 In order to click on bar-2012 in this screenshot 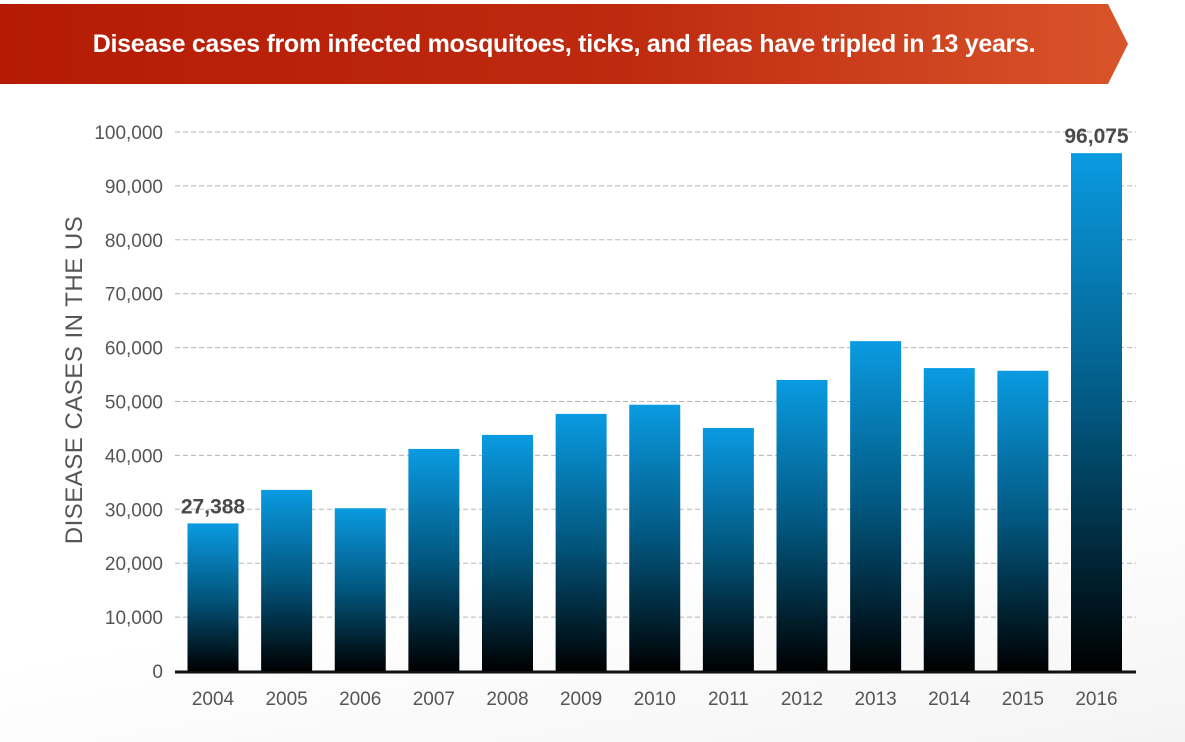, I will do `click(802, 525)`.